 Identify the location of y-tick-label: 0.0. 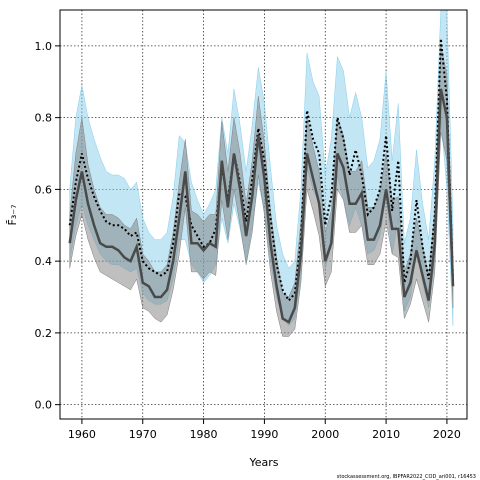
(44, 405).